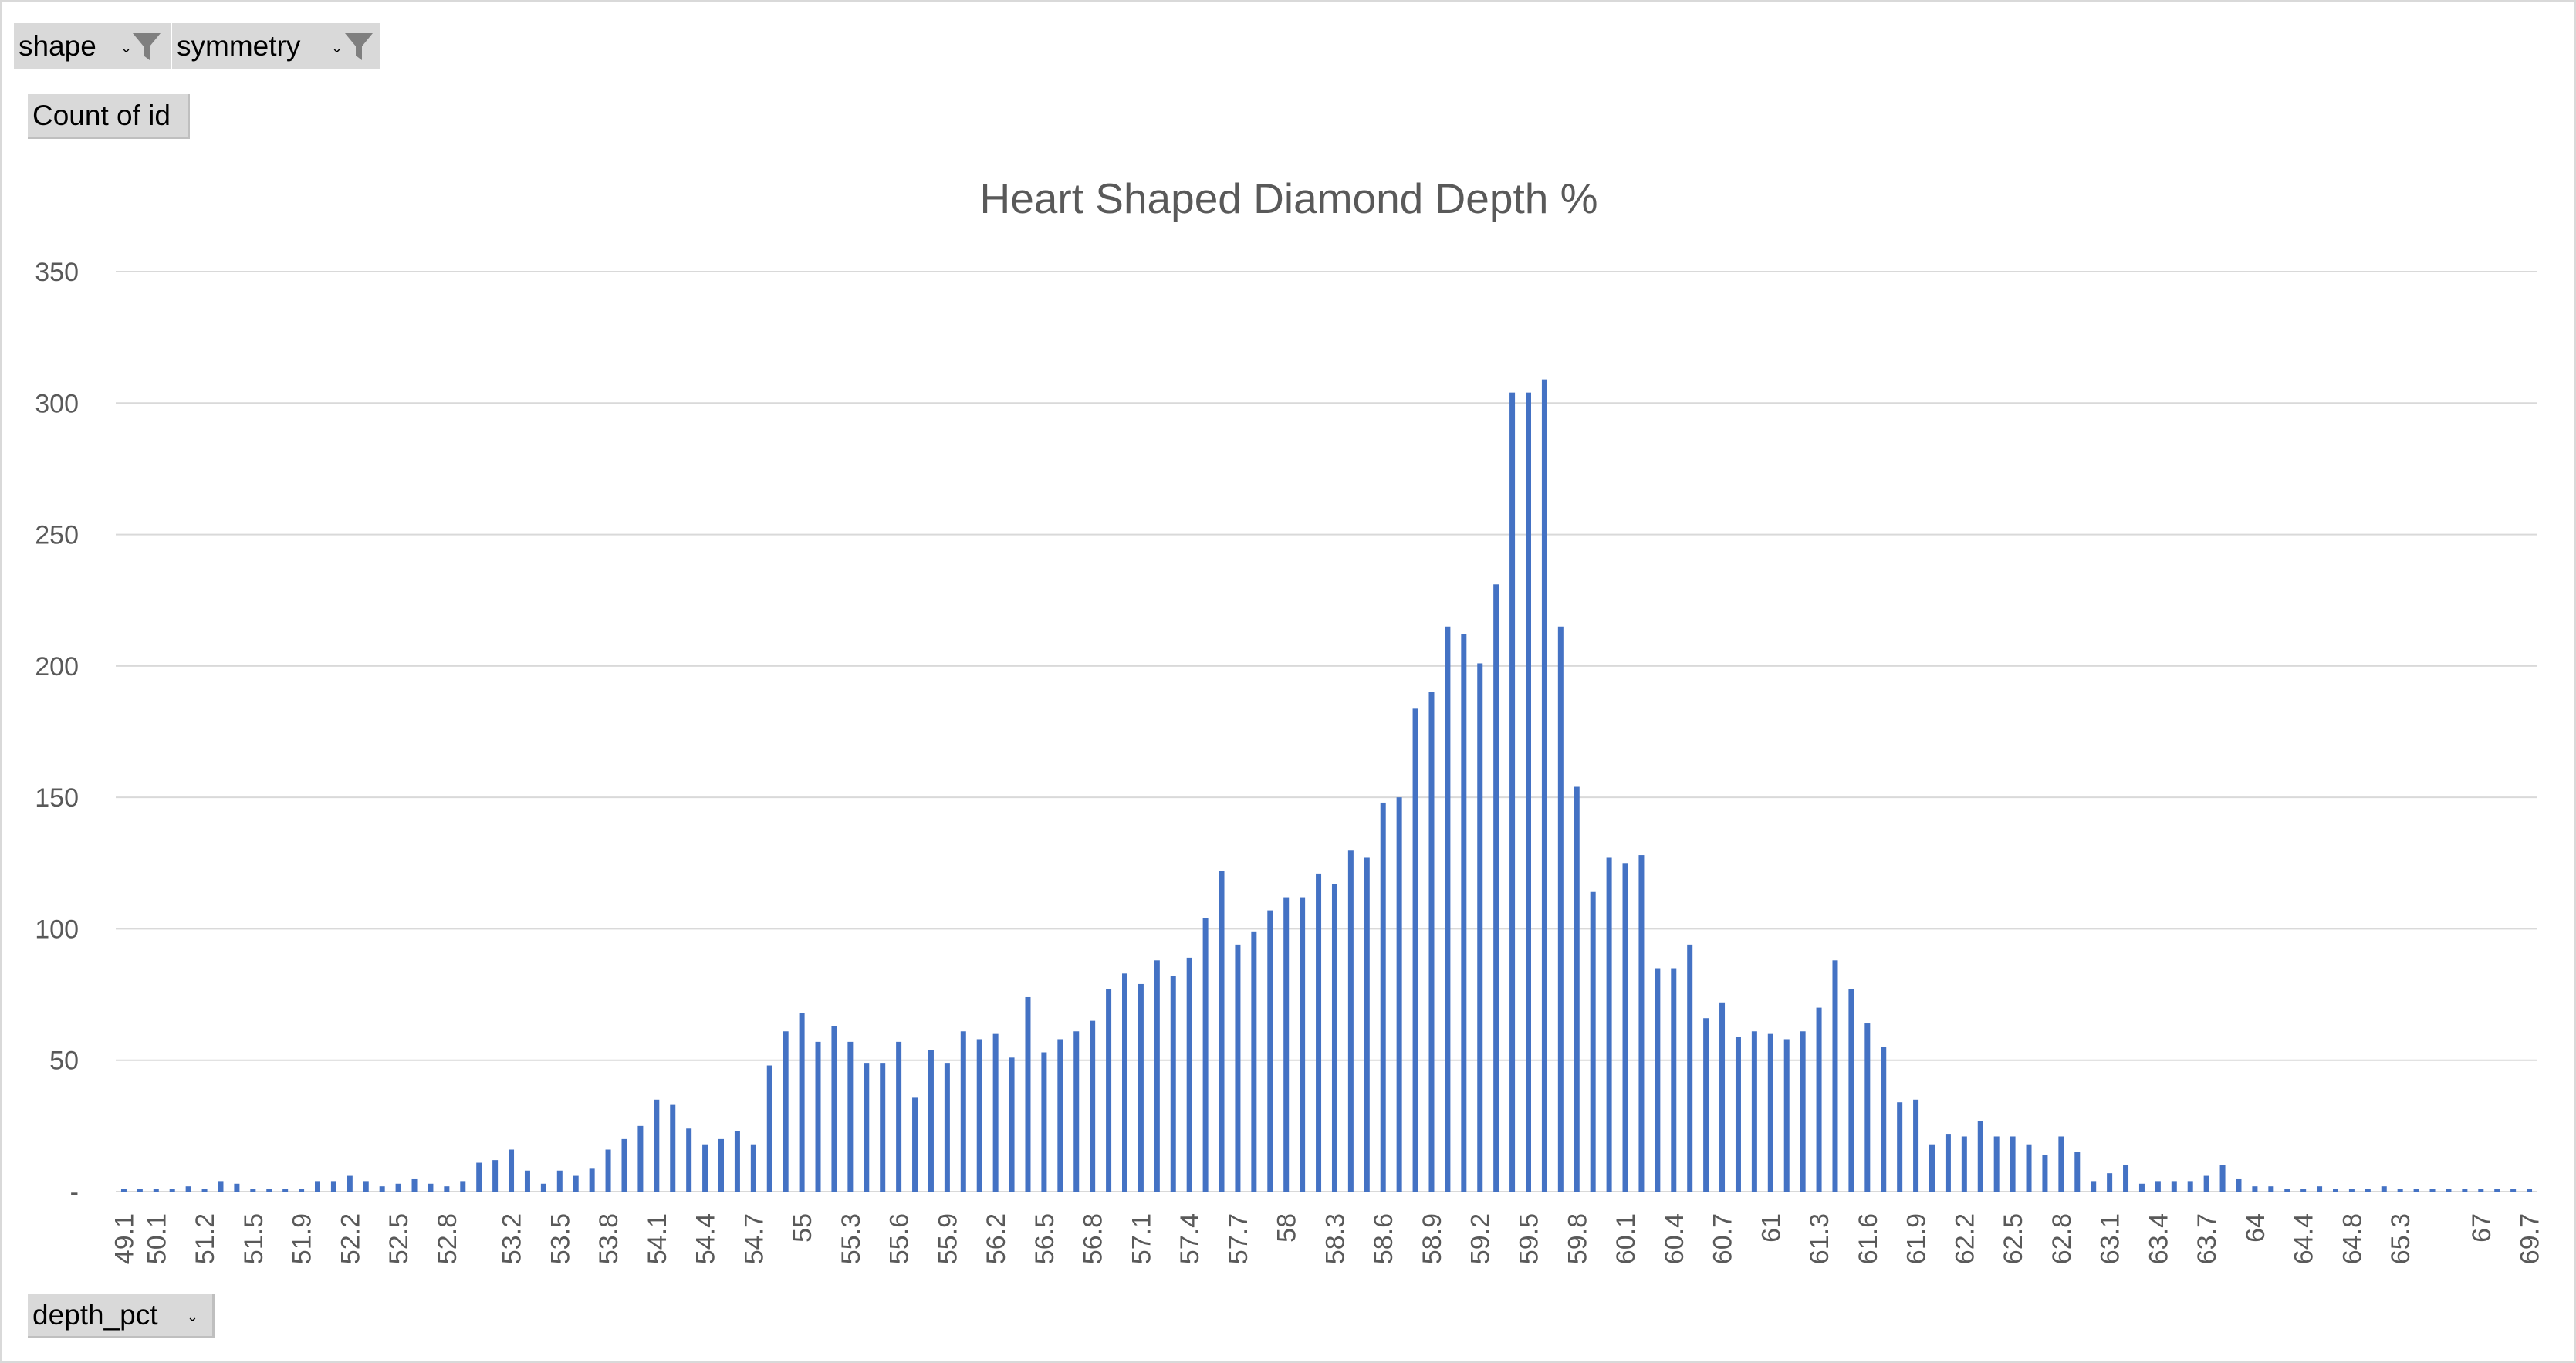 The image size is (2576, 1363). Describe the element at coordinates (1626, 1238) in the screenshot. I see `x-tick-label: 60.1` at that location.